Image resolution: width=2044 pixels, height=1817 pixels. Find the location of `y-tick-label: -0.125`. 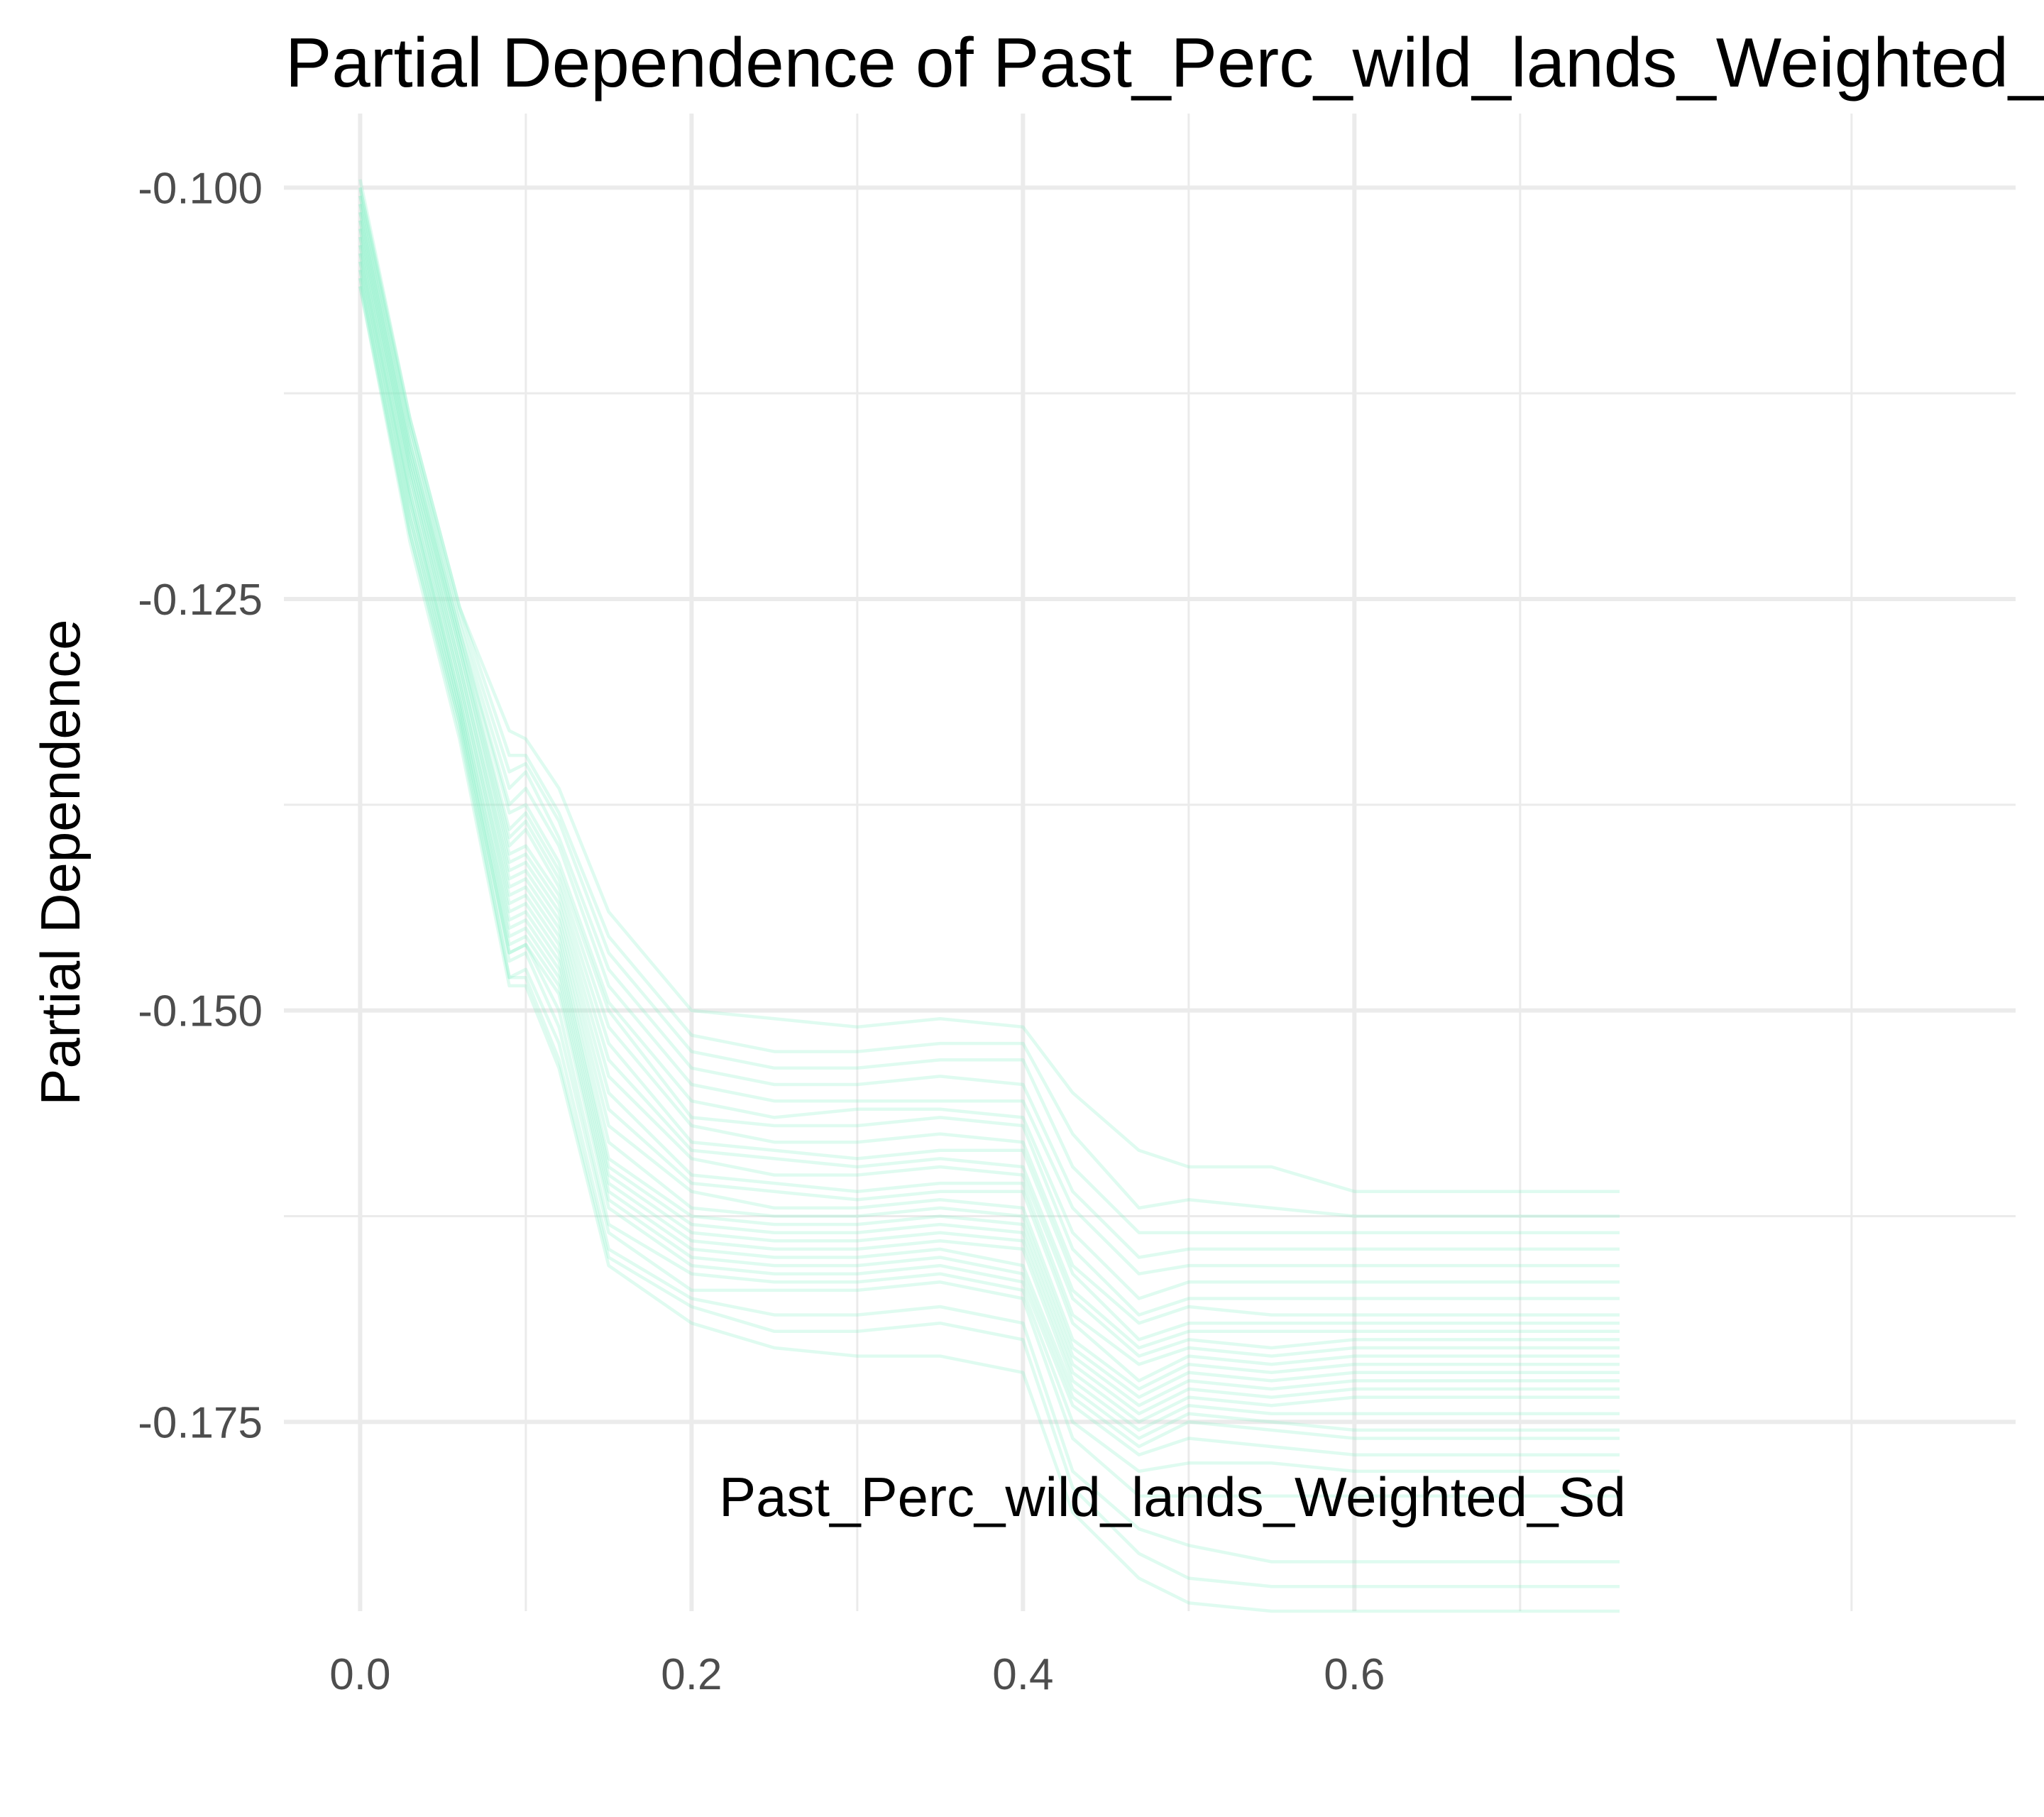

y-tick-label: -0.125 is located at coordinates (200, 600).